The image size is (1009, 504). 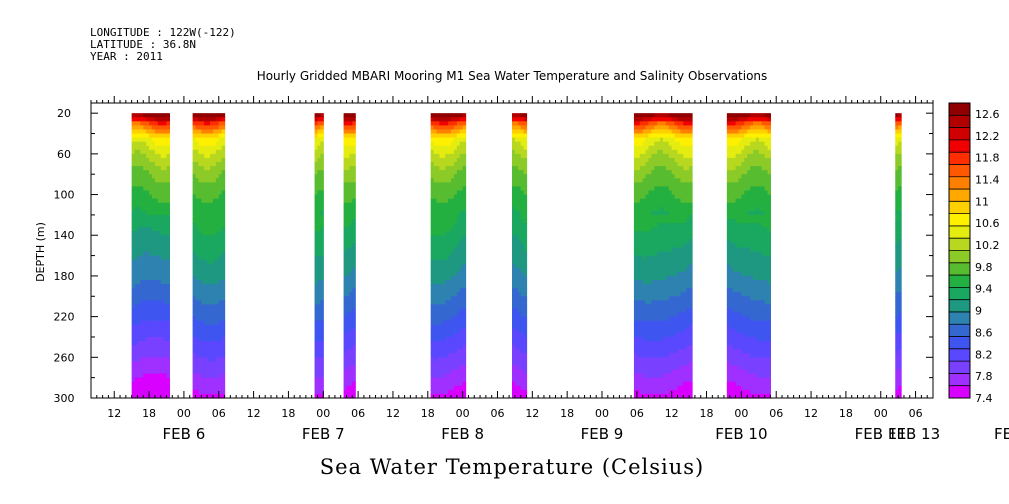 I want to click on data-segment, so click(x=748, y=256).